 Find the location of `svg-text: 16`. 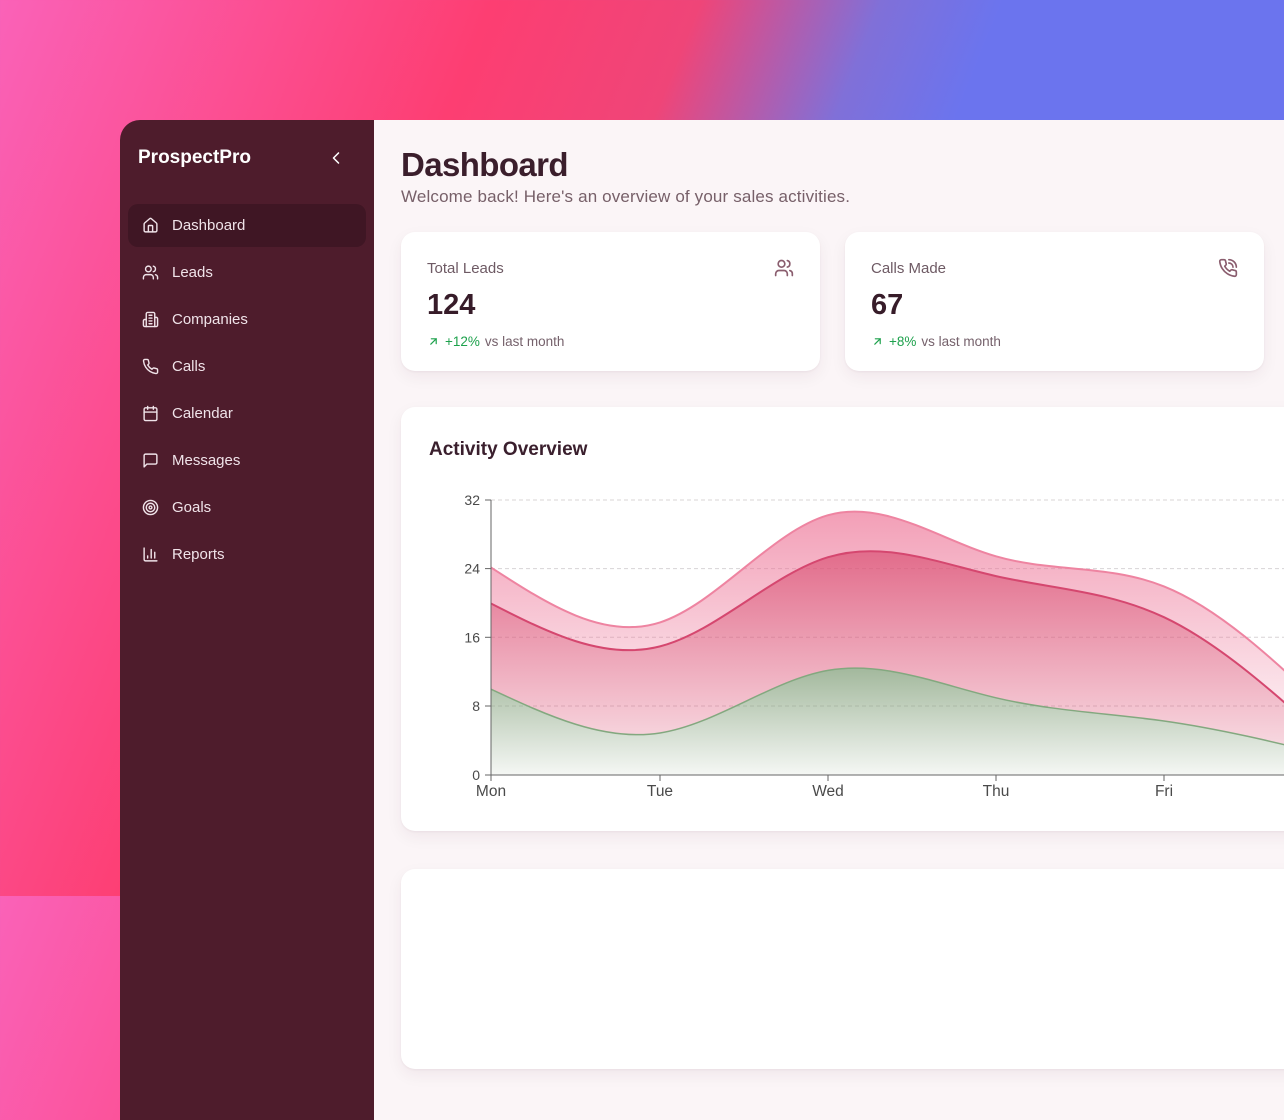

svg-text: 16 is located at coordinates (472, 637).